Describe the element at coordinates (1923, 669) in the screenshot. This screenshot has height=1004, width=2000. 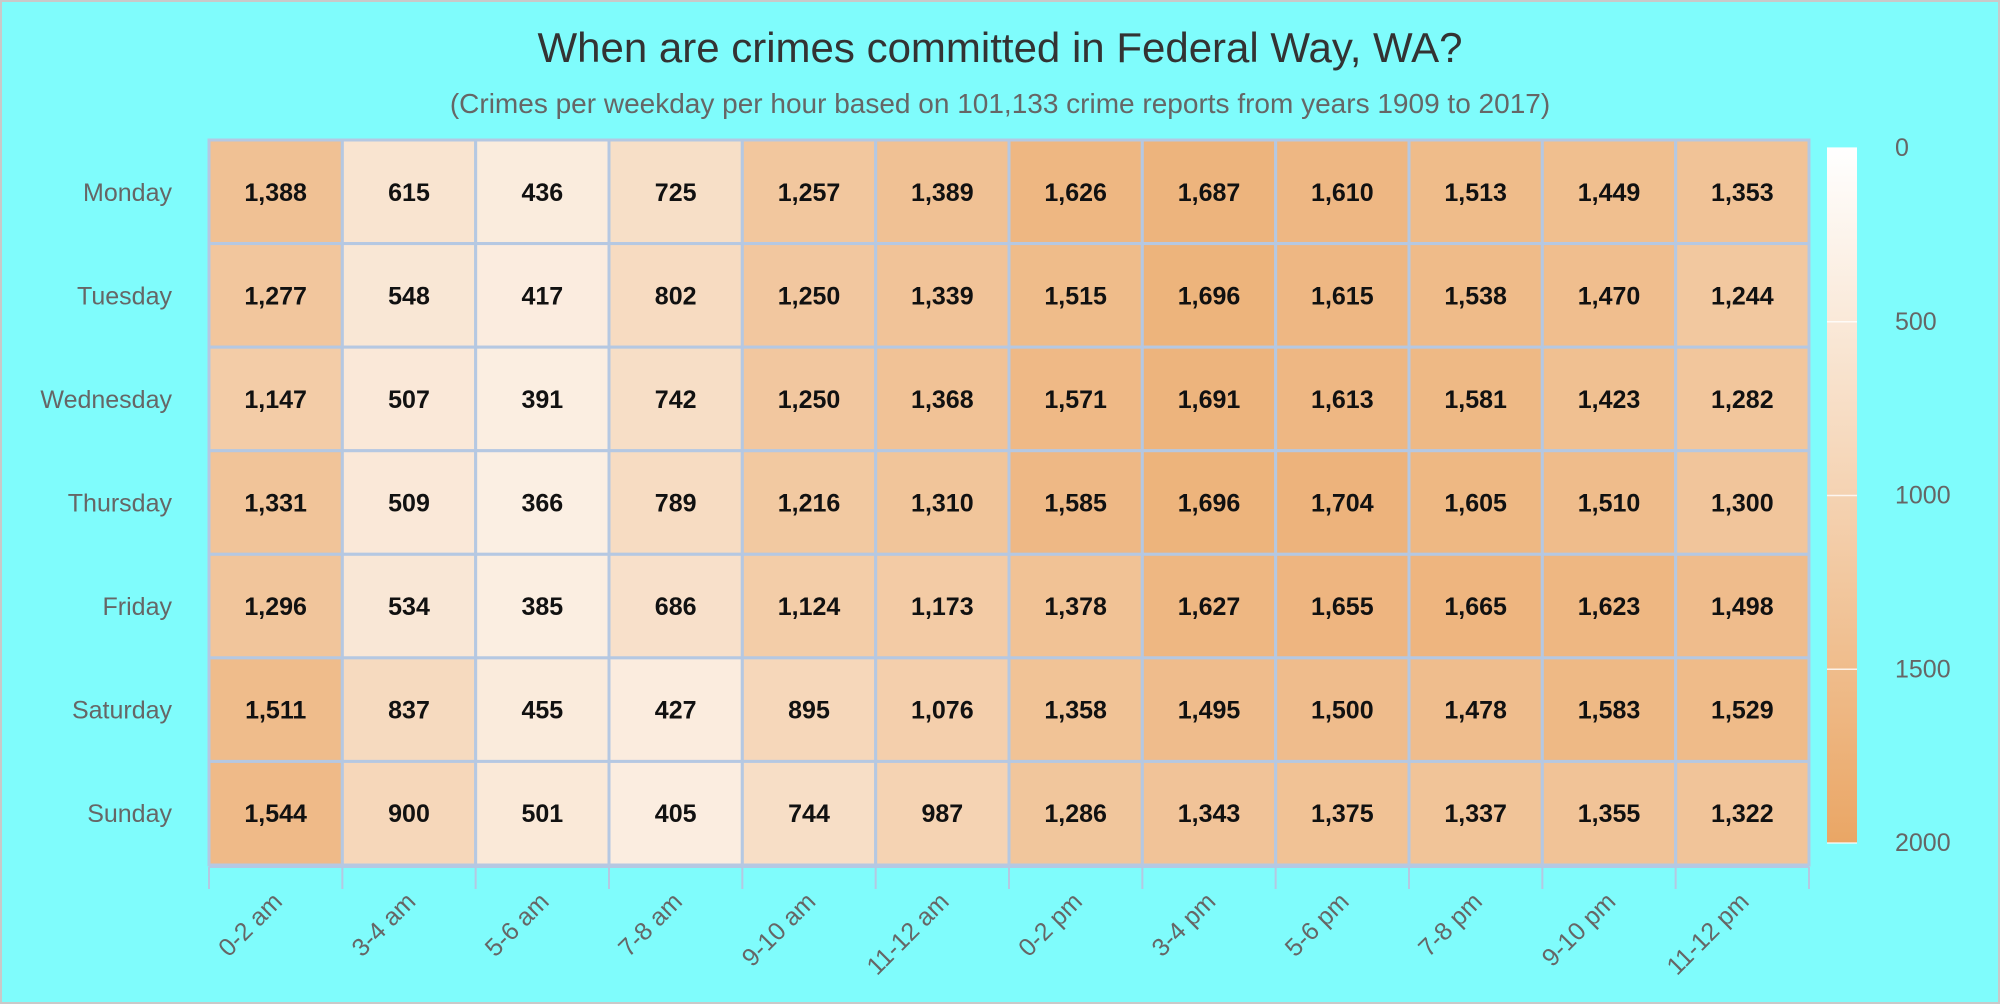
I see `color-scale-tick-label: 1500` at that location.